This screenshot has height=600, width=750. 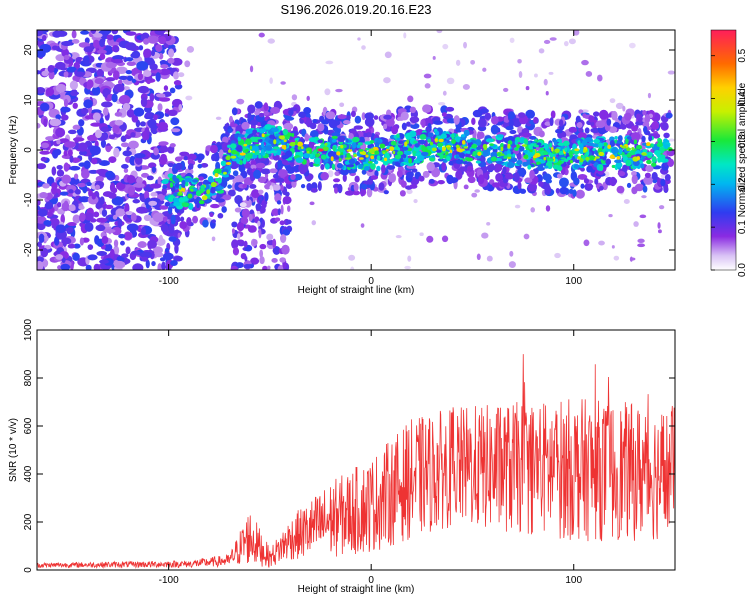 What do you see at coordinates (28, 150) in the screenshot?
I see `spec-ytick-label: 0` at bounding box center [28, 150].